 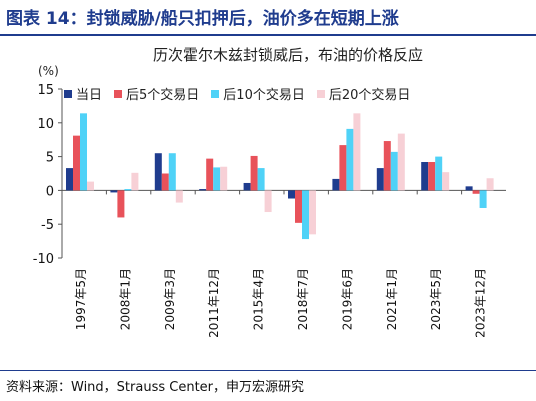 I want to click on y-tick-label: 0, so click(x=50, y=191).